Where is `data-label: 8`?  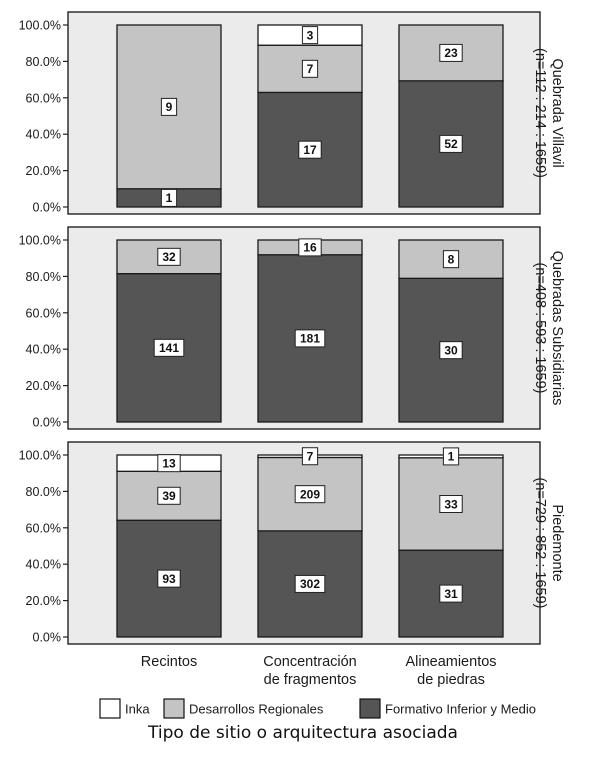 data-label: 8 is located at coordinates (451, 259).